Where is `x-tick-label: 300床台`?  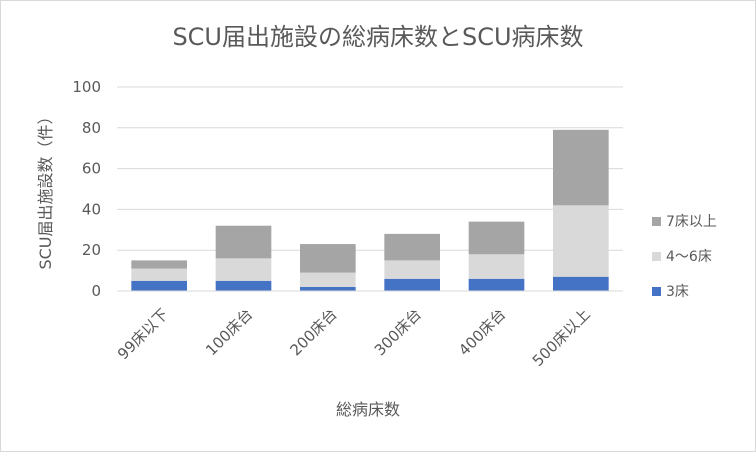 x-tick-label: 300床台 is located at coordinates (398, 332).